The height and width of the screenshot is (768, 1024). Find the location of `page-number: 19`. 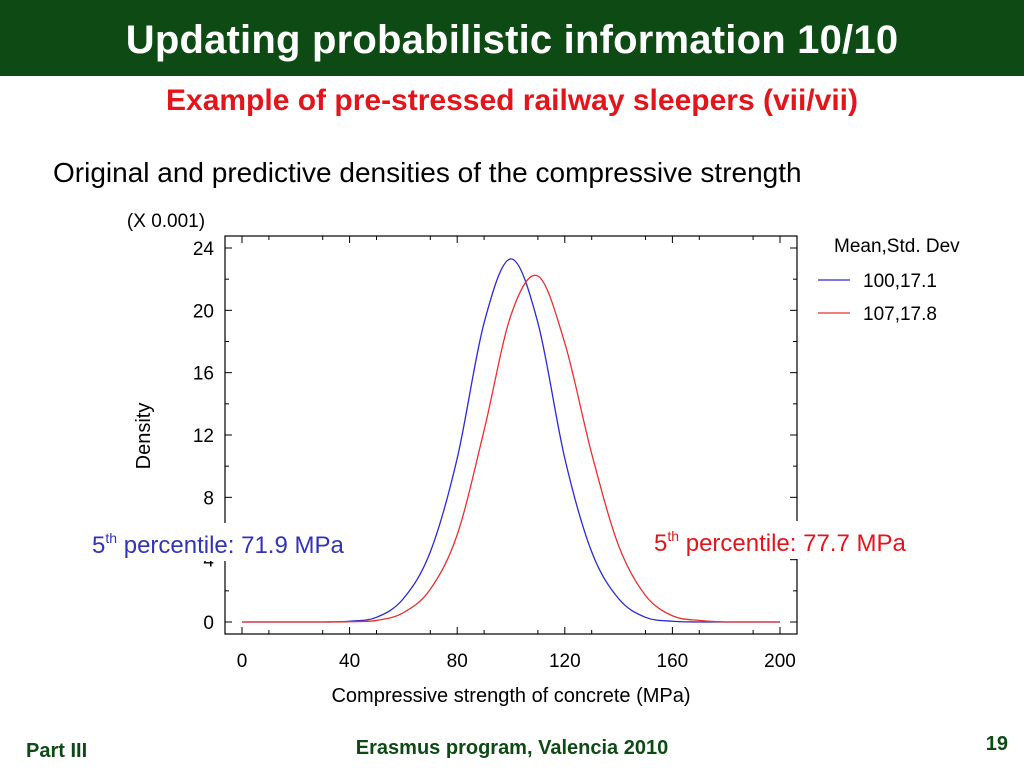

page-number: 19 is located at coordinates (996, 744).